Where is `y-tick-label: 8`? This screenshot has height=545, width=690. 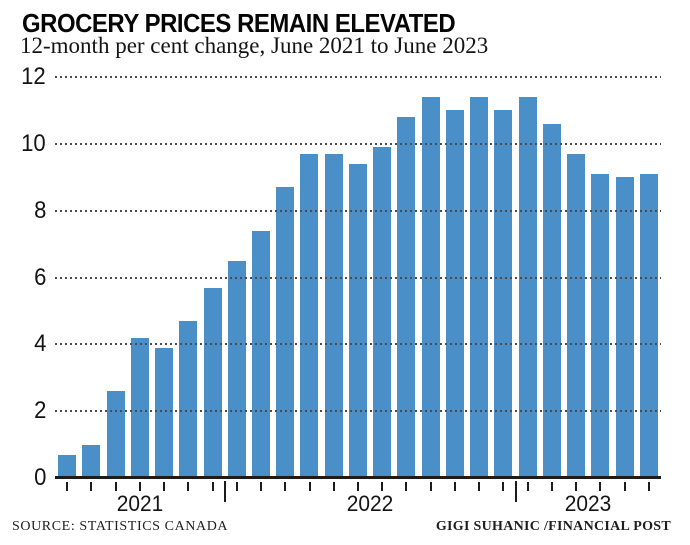
y-tick-label: 8 is located at coordinates (39, 210).